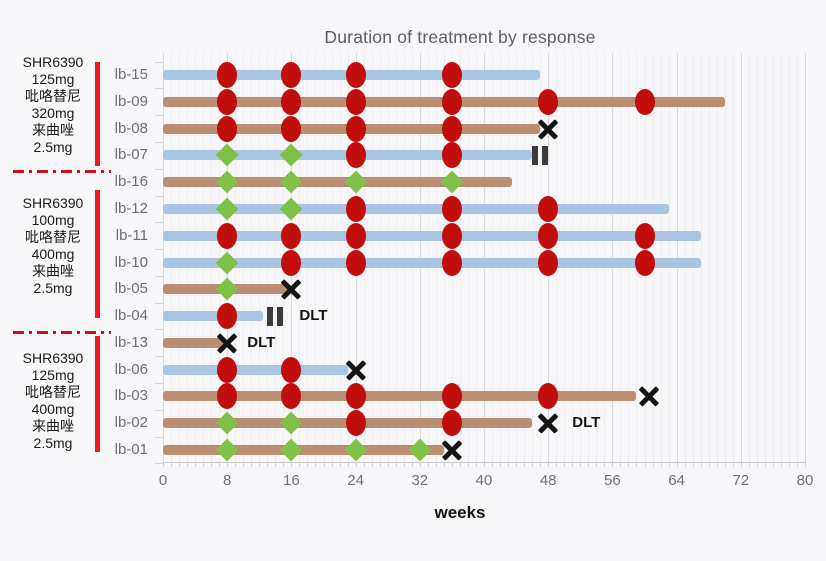 This screenshot has height=561, width=826. Describe the element at coordinates (355, 480) in the screenshot. I see `x-tick-label: 24` at that location.